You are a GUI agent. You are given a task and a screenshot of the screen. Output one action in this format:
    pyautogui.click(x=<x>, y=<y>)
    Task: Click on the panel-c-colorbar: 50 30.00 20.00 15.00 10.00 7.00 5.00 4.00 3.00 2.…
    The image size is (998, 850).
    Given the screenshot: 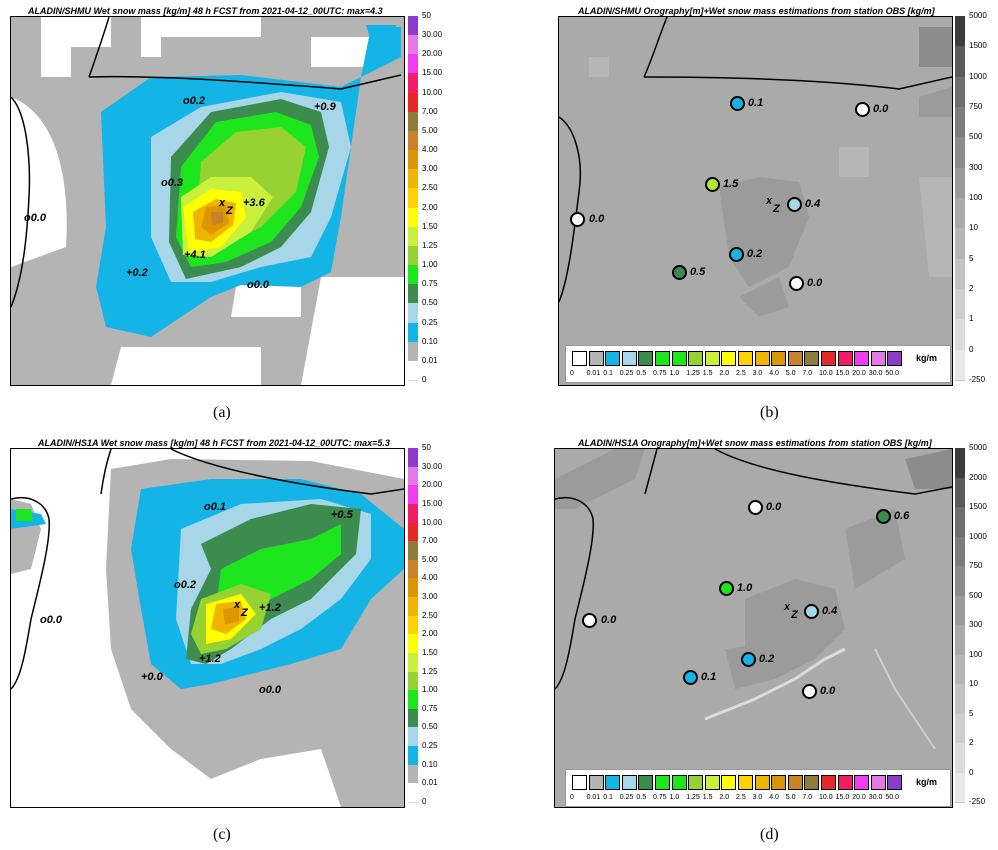 What is the action you would take?
    pyautogui.click(x=425, y=624)
    